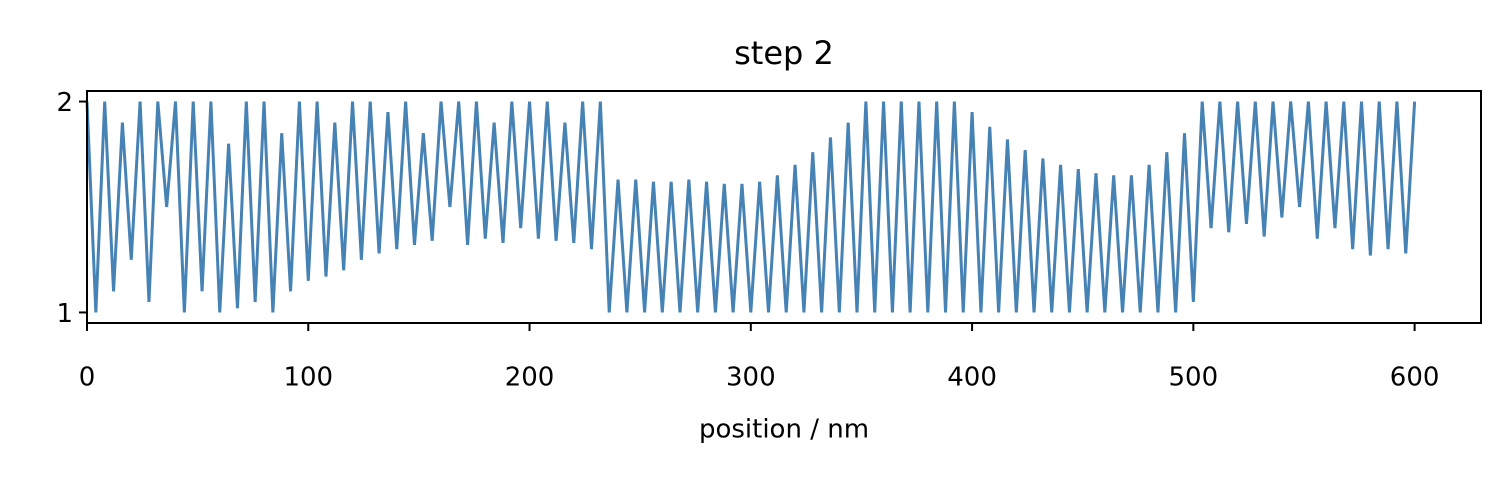  Describe the element at coordinates (784, 53) in the screenshot. I see `chart-title: step 2` at that location.